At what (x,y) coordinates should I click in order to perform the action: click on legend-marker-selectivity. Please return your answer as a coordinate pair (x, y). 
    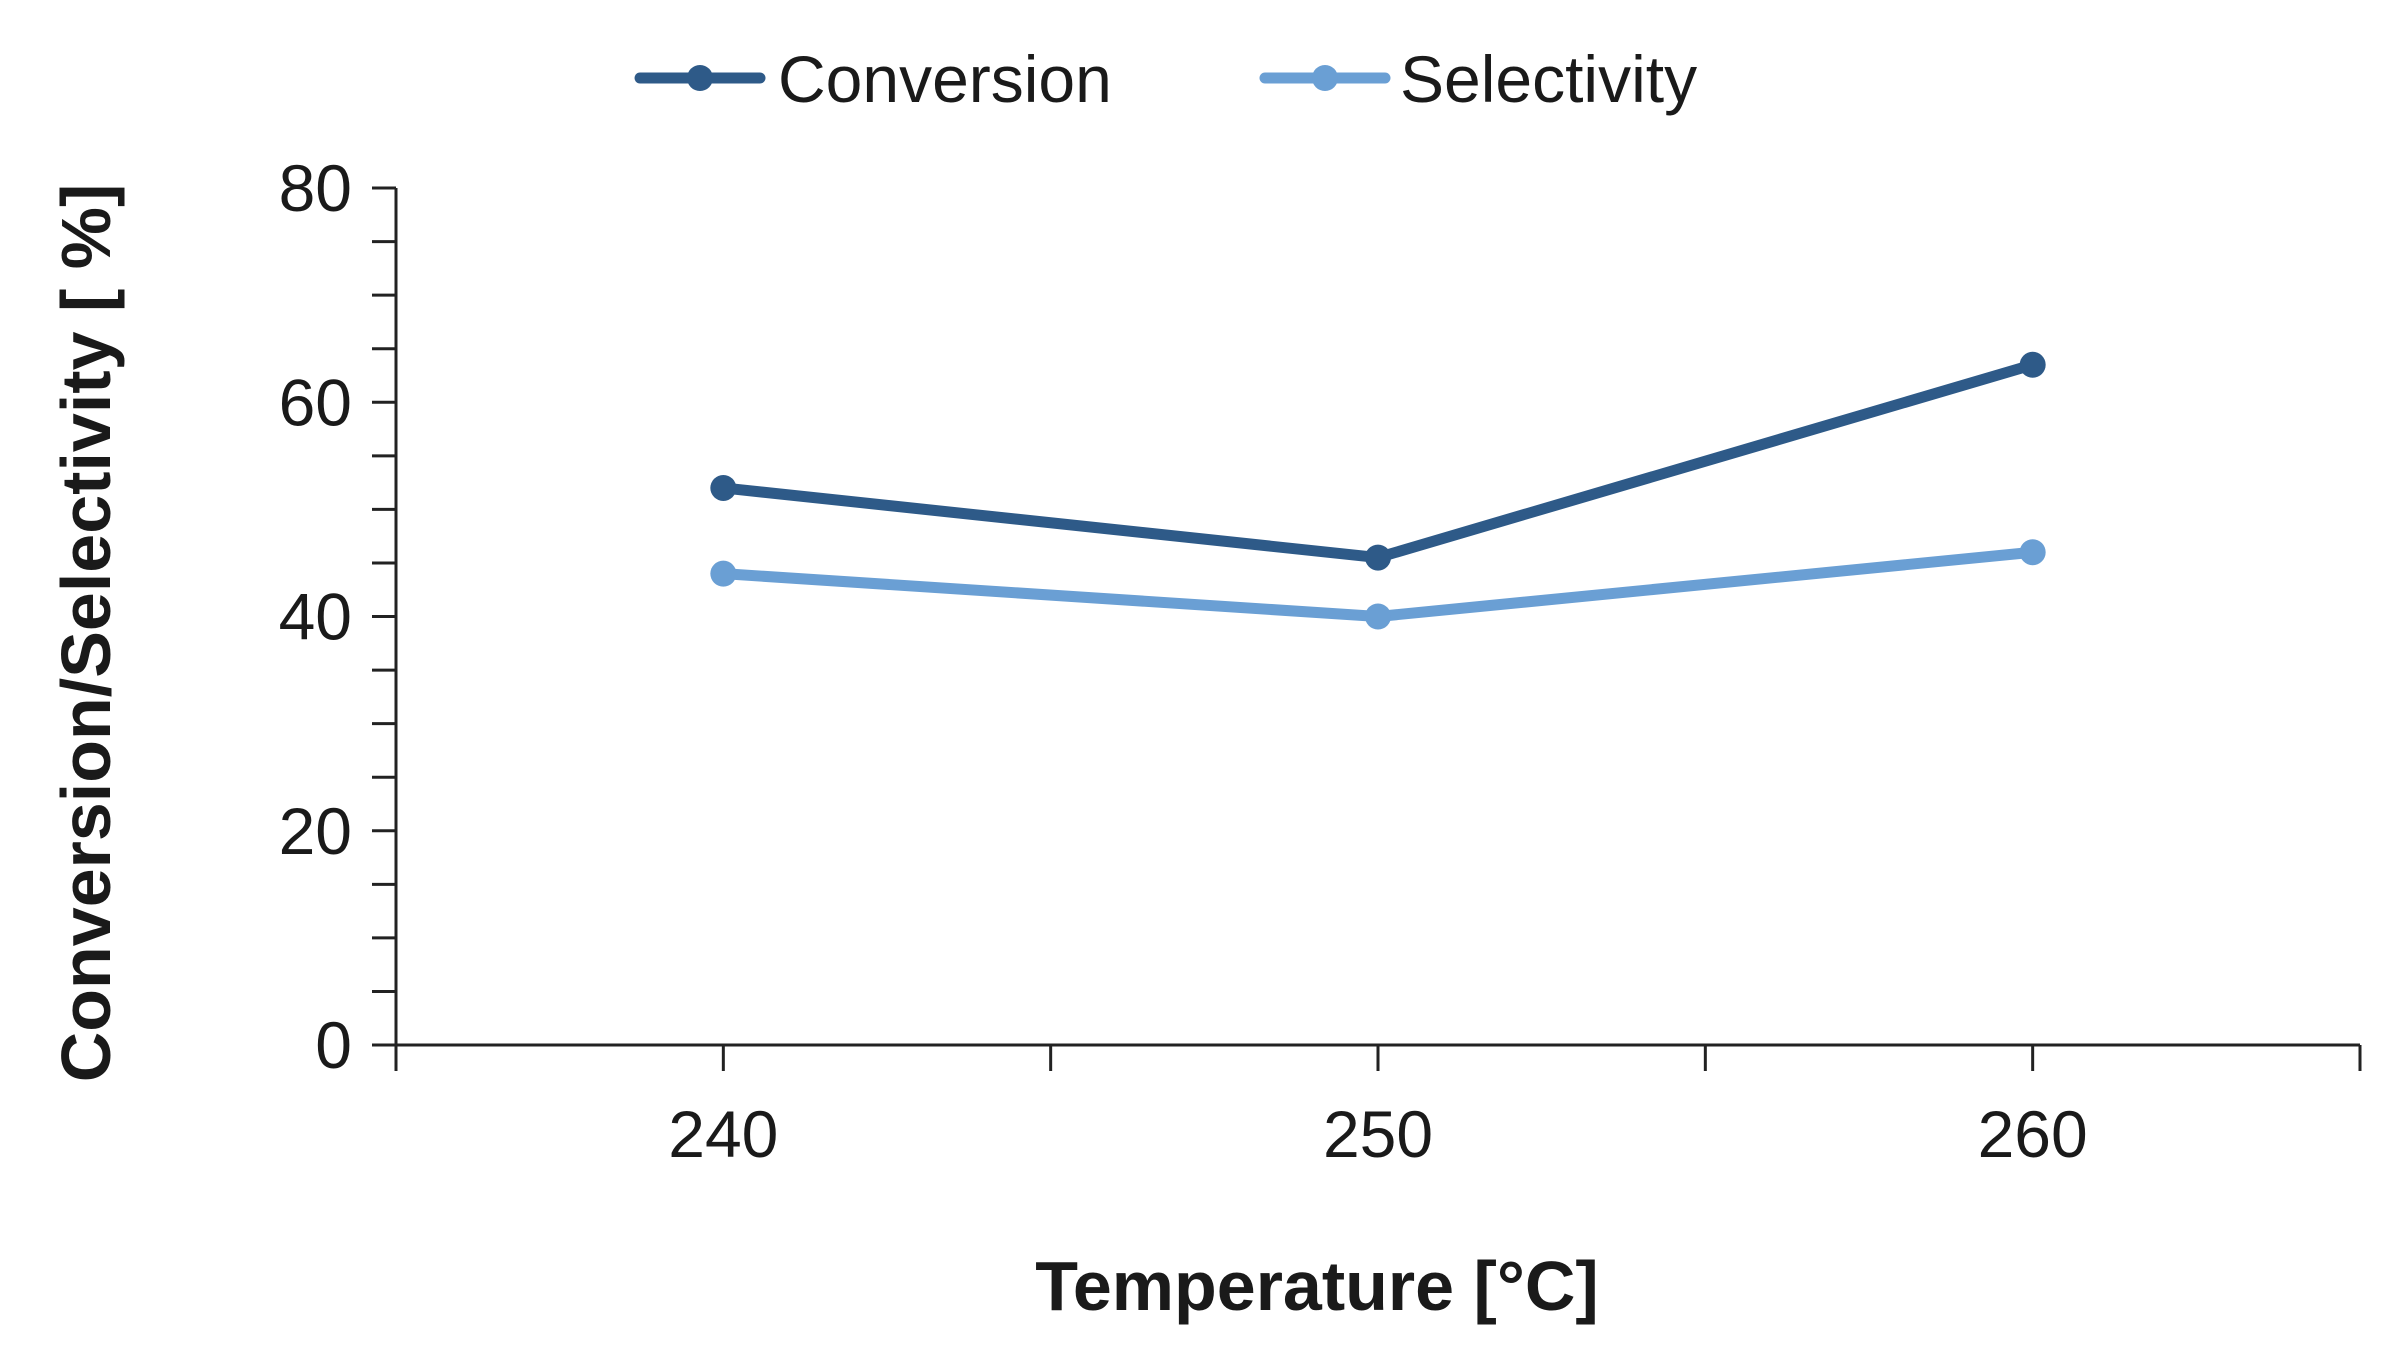
    Looking at the image, I should click on (1325, 78).